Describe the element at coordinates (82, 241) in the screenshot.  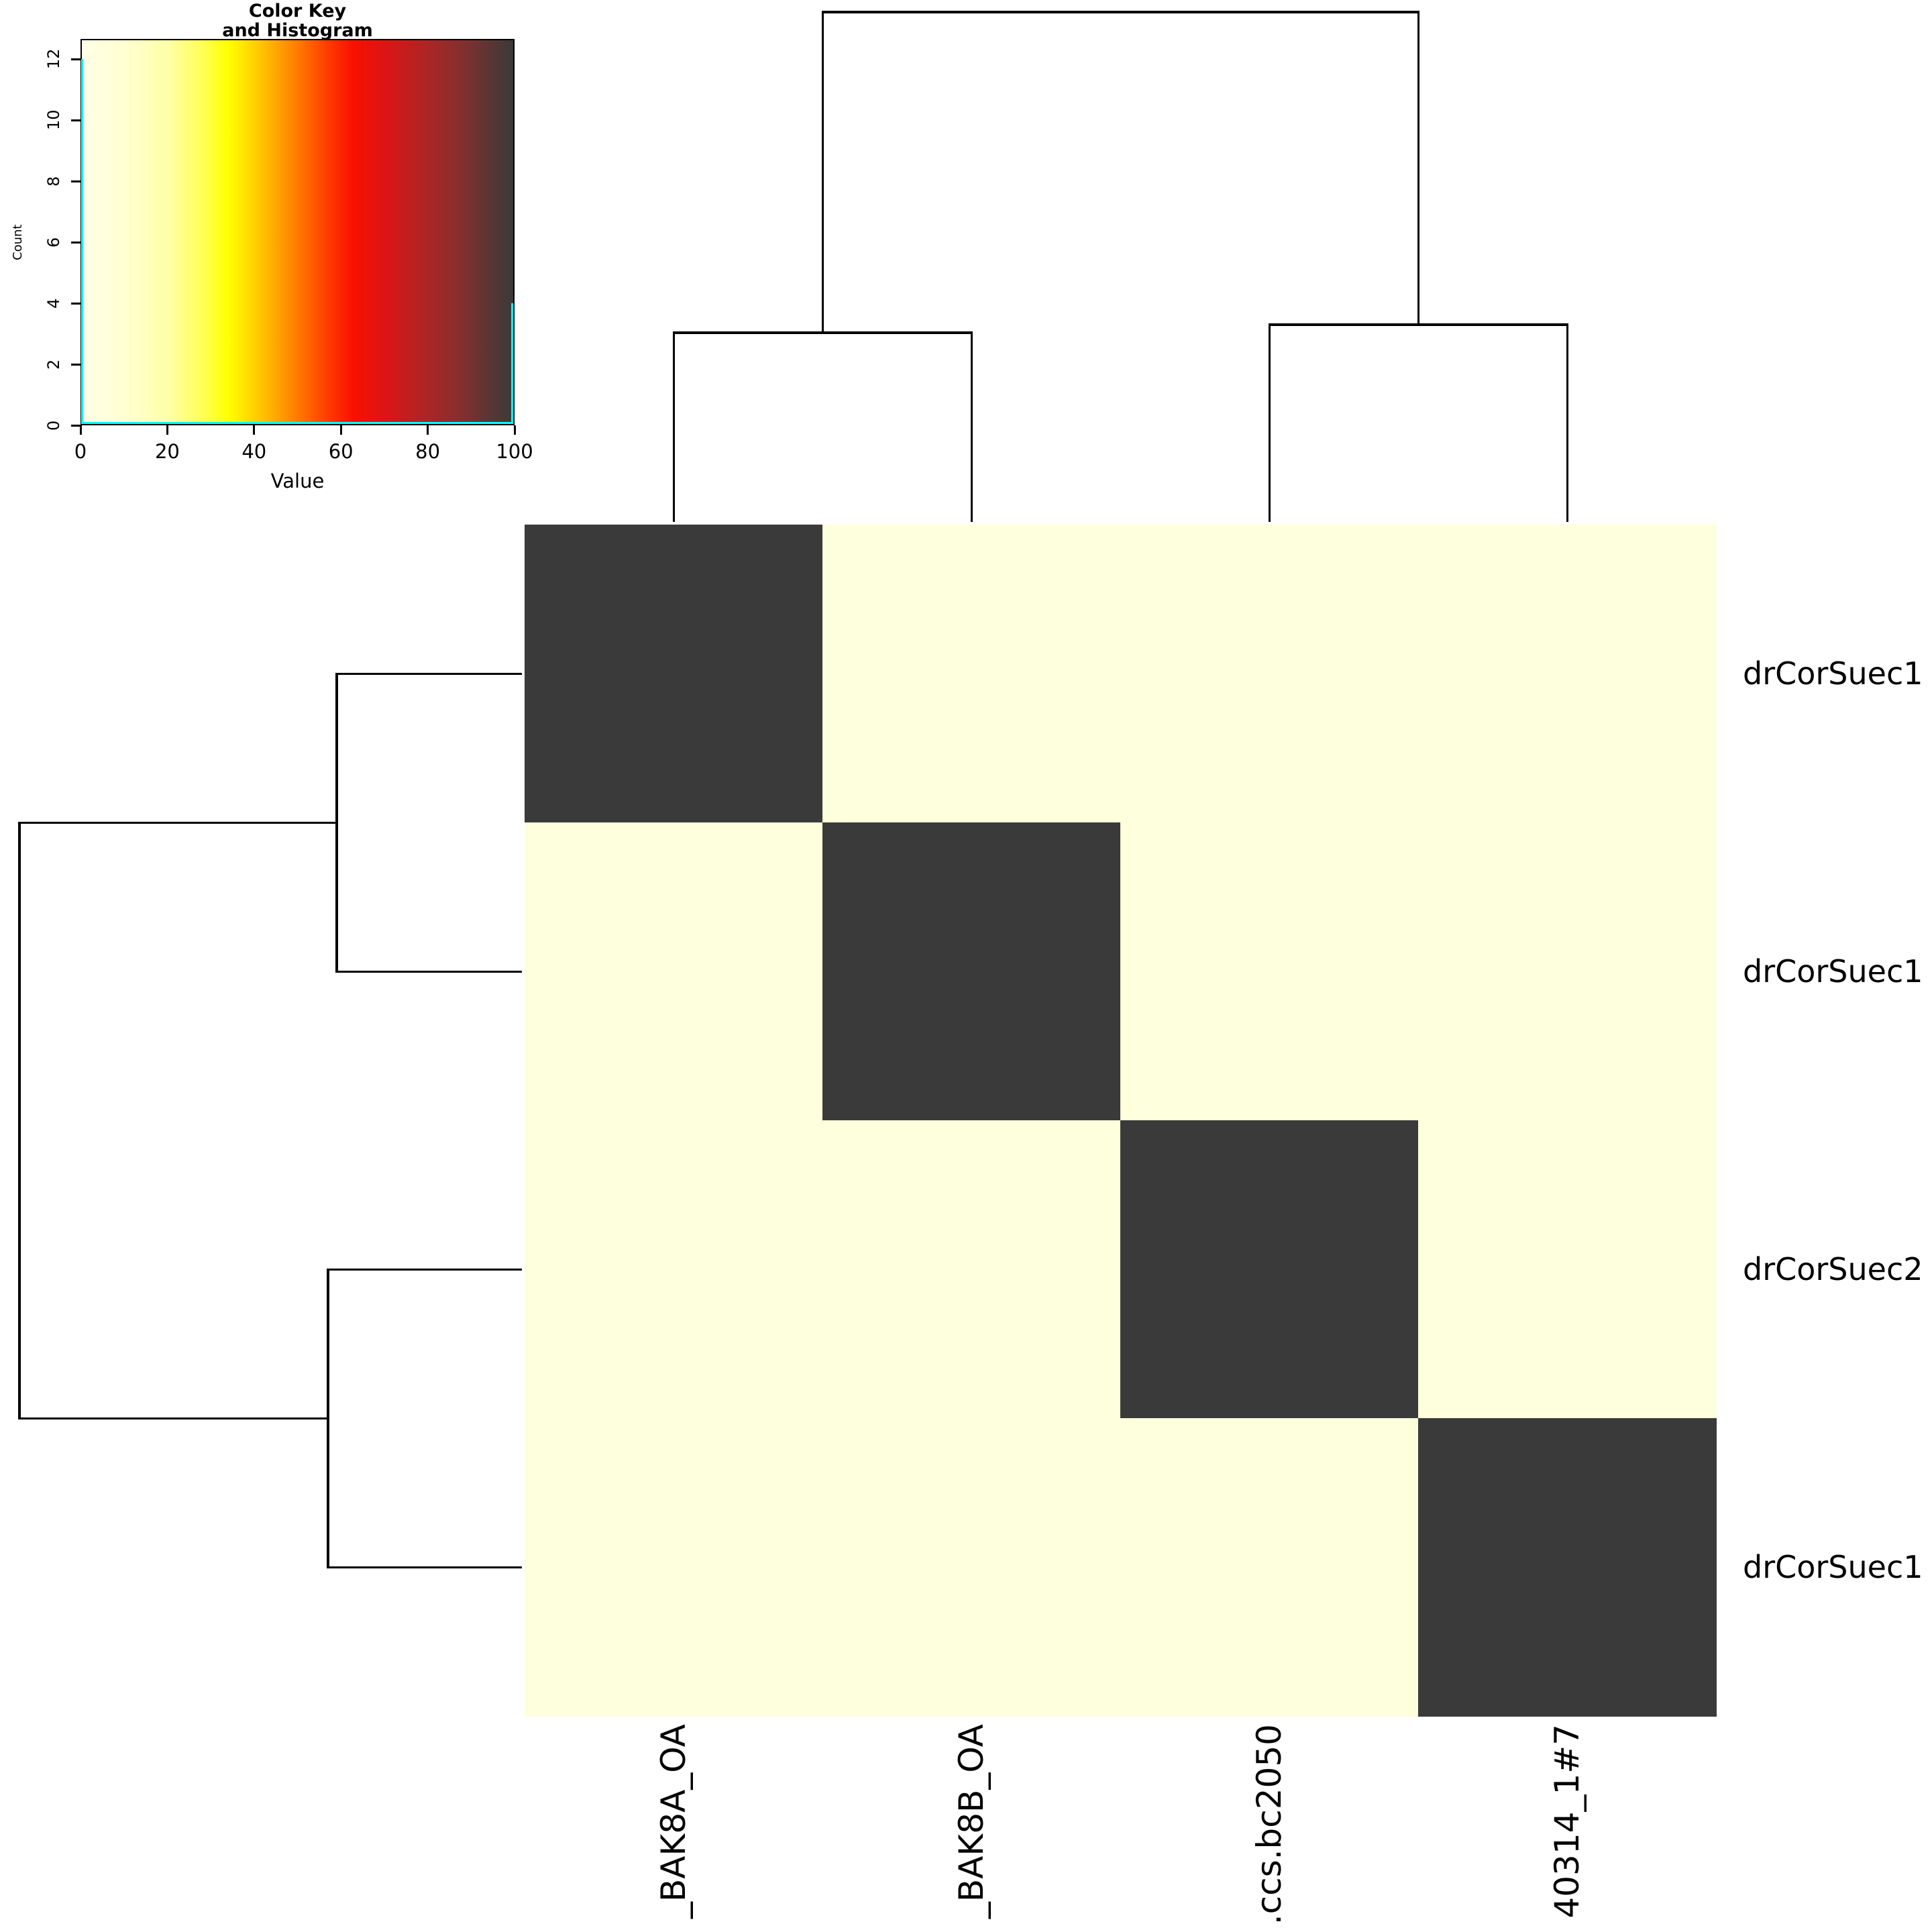
I see `histogram-trace-left` at that location.